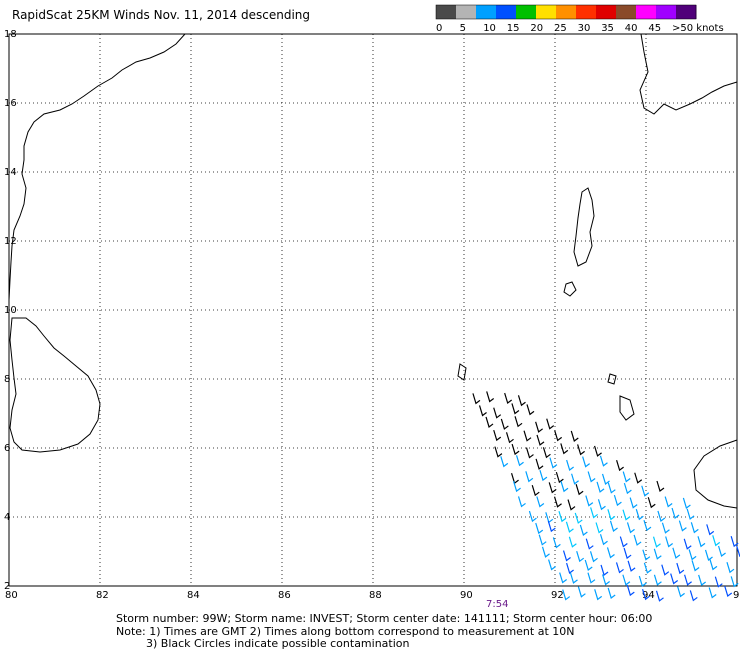  What do you see at coordinates (7, 448) in the screenshot?
I see `latitude-label: 6` at bounding box center [7, 448].